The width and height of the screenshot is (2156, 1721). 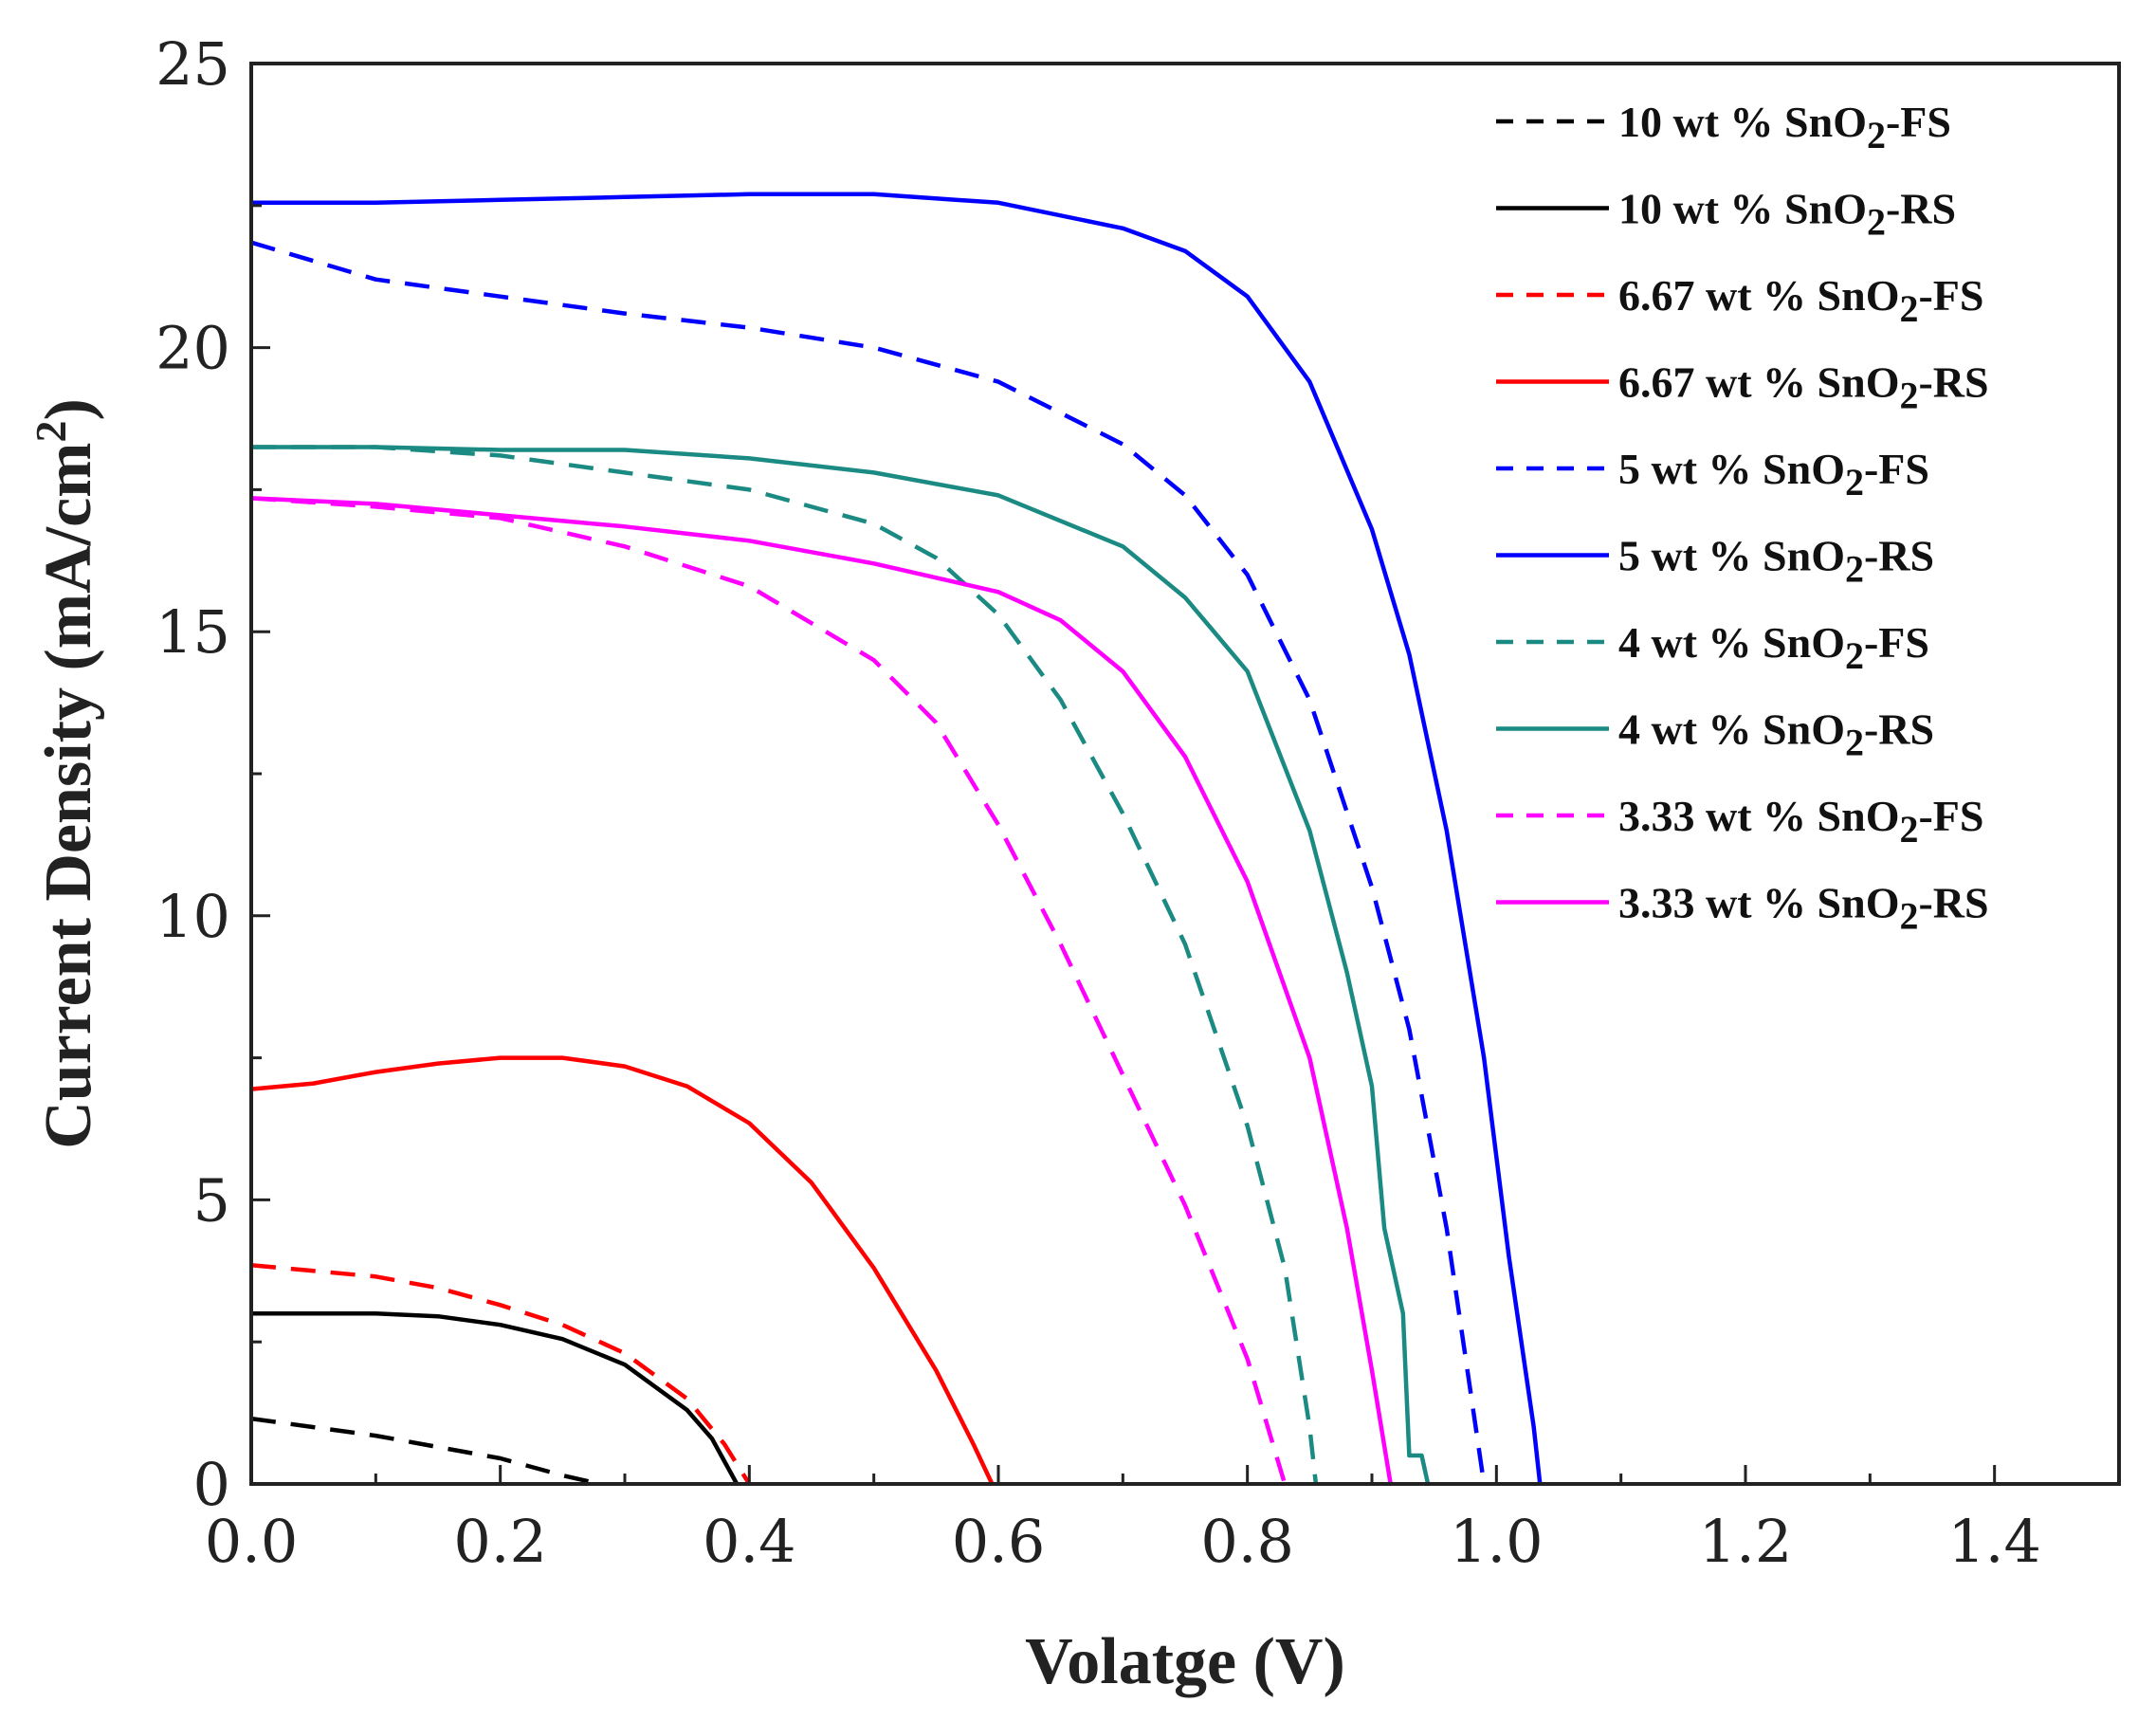 What do you see at coordinates (1746, 1542) in the screenshot?
I see `x-tick-label: 1.2` at bounding box center [1746, 1542].